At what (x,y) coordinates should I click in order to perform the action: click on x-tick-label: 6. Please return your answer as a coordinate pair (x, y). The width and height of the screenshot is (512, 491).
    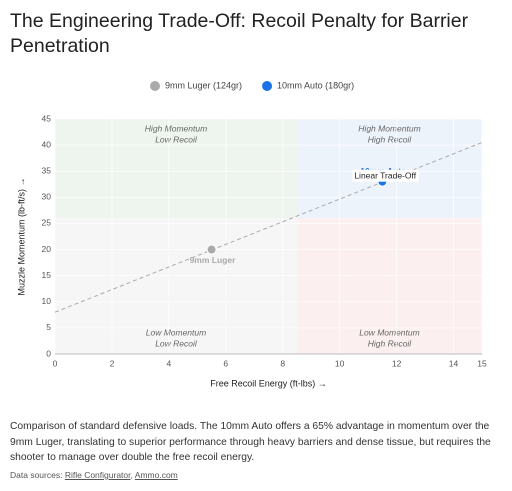
    Looking at the image, I should click on (225, 363).